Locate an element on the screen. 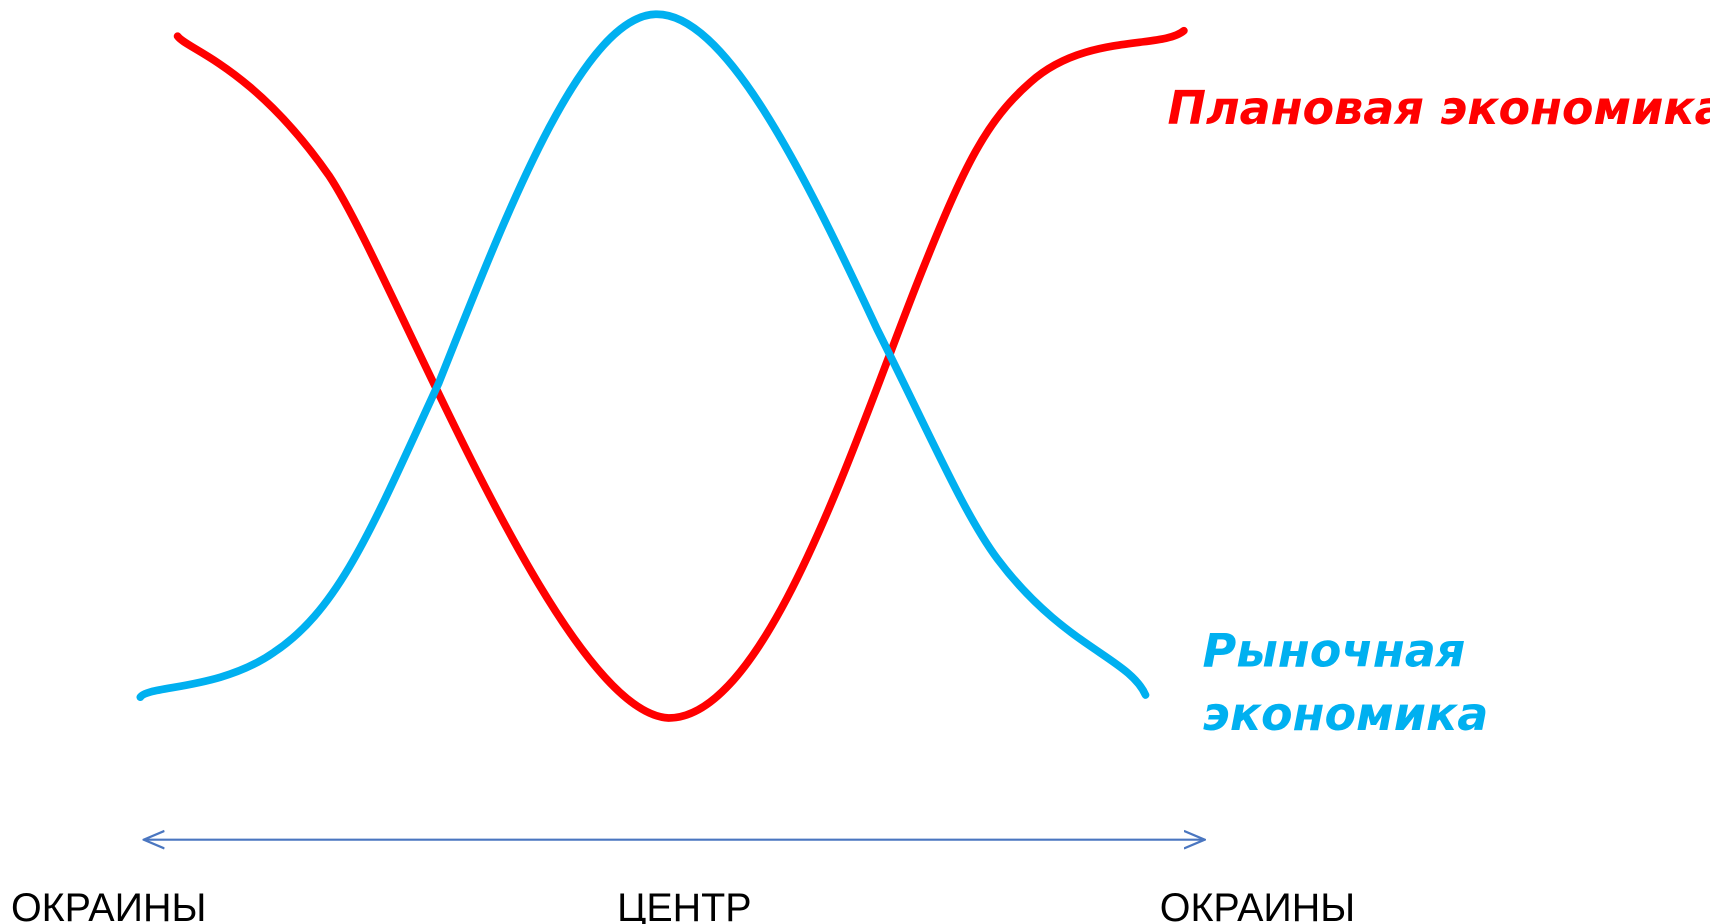 The image size is (1710, 924). axis-label: ЦЕНТР is located at coordinates (684, 905).